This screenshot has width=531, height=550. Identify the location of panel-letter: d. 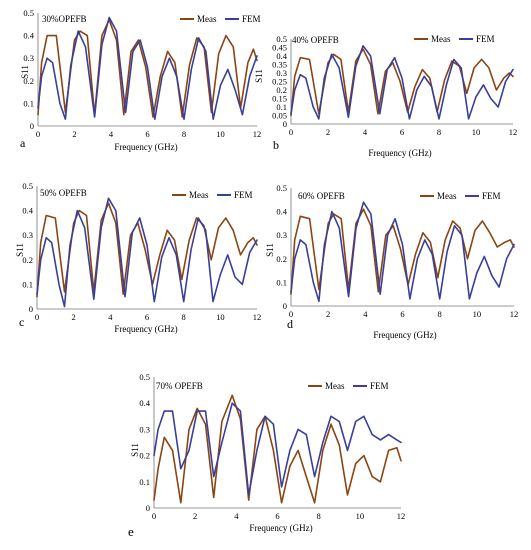
(290, 324).